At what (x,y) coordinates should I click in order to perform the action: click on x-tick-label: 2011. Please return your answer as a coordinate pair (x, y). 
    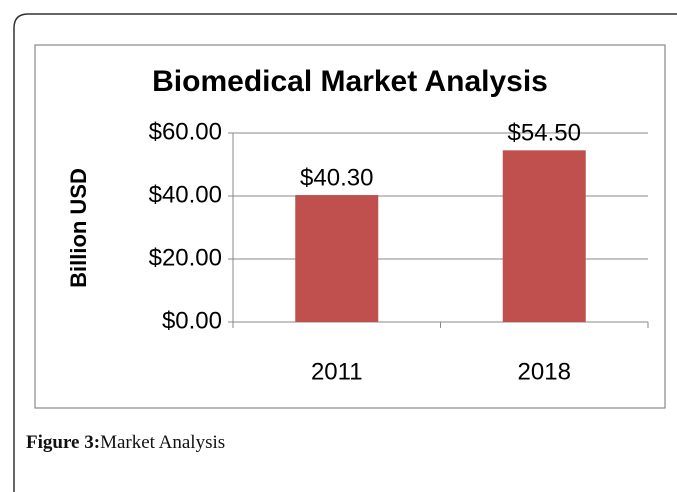
    Looking at the image, I should click on (337, 371).